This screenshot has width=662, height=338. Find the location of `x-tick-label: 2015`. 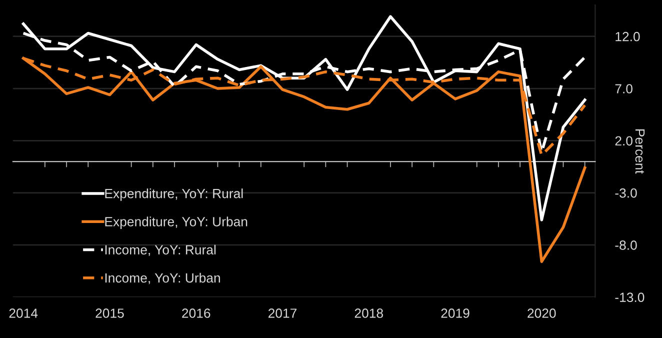

x-tick-label: 2015 is located at coordinates (110, 313).